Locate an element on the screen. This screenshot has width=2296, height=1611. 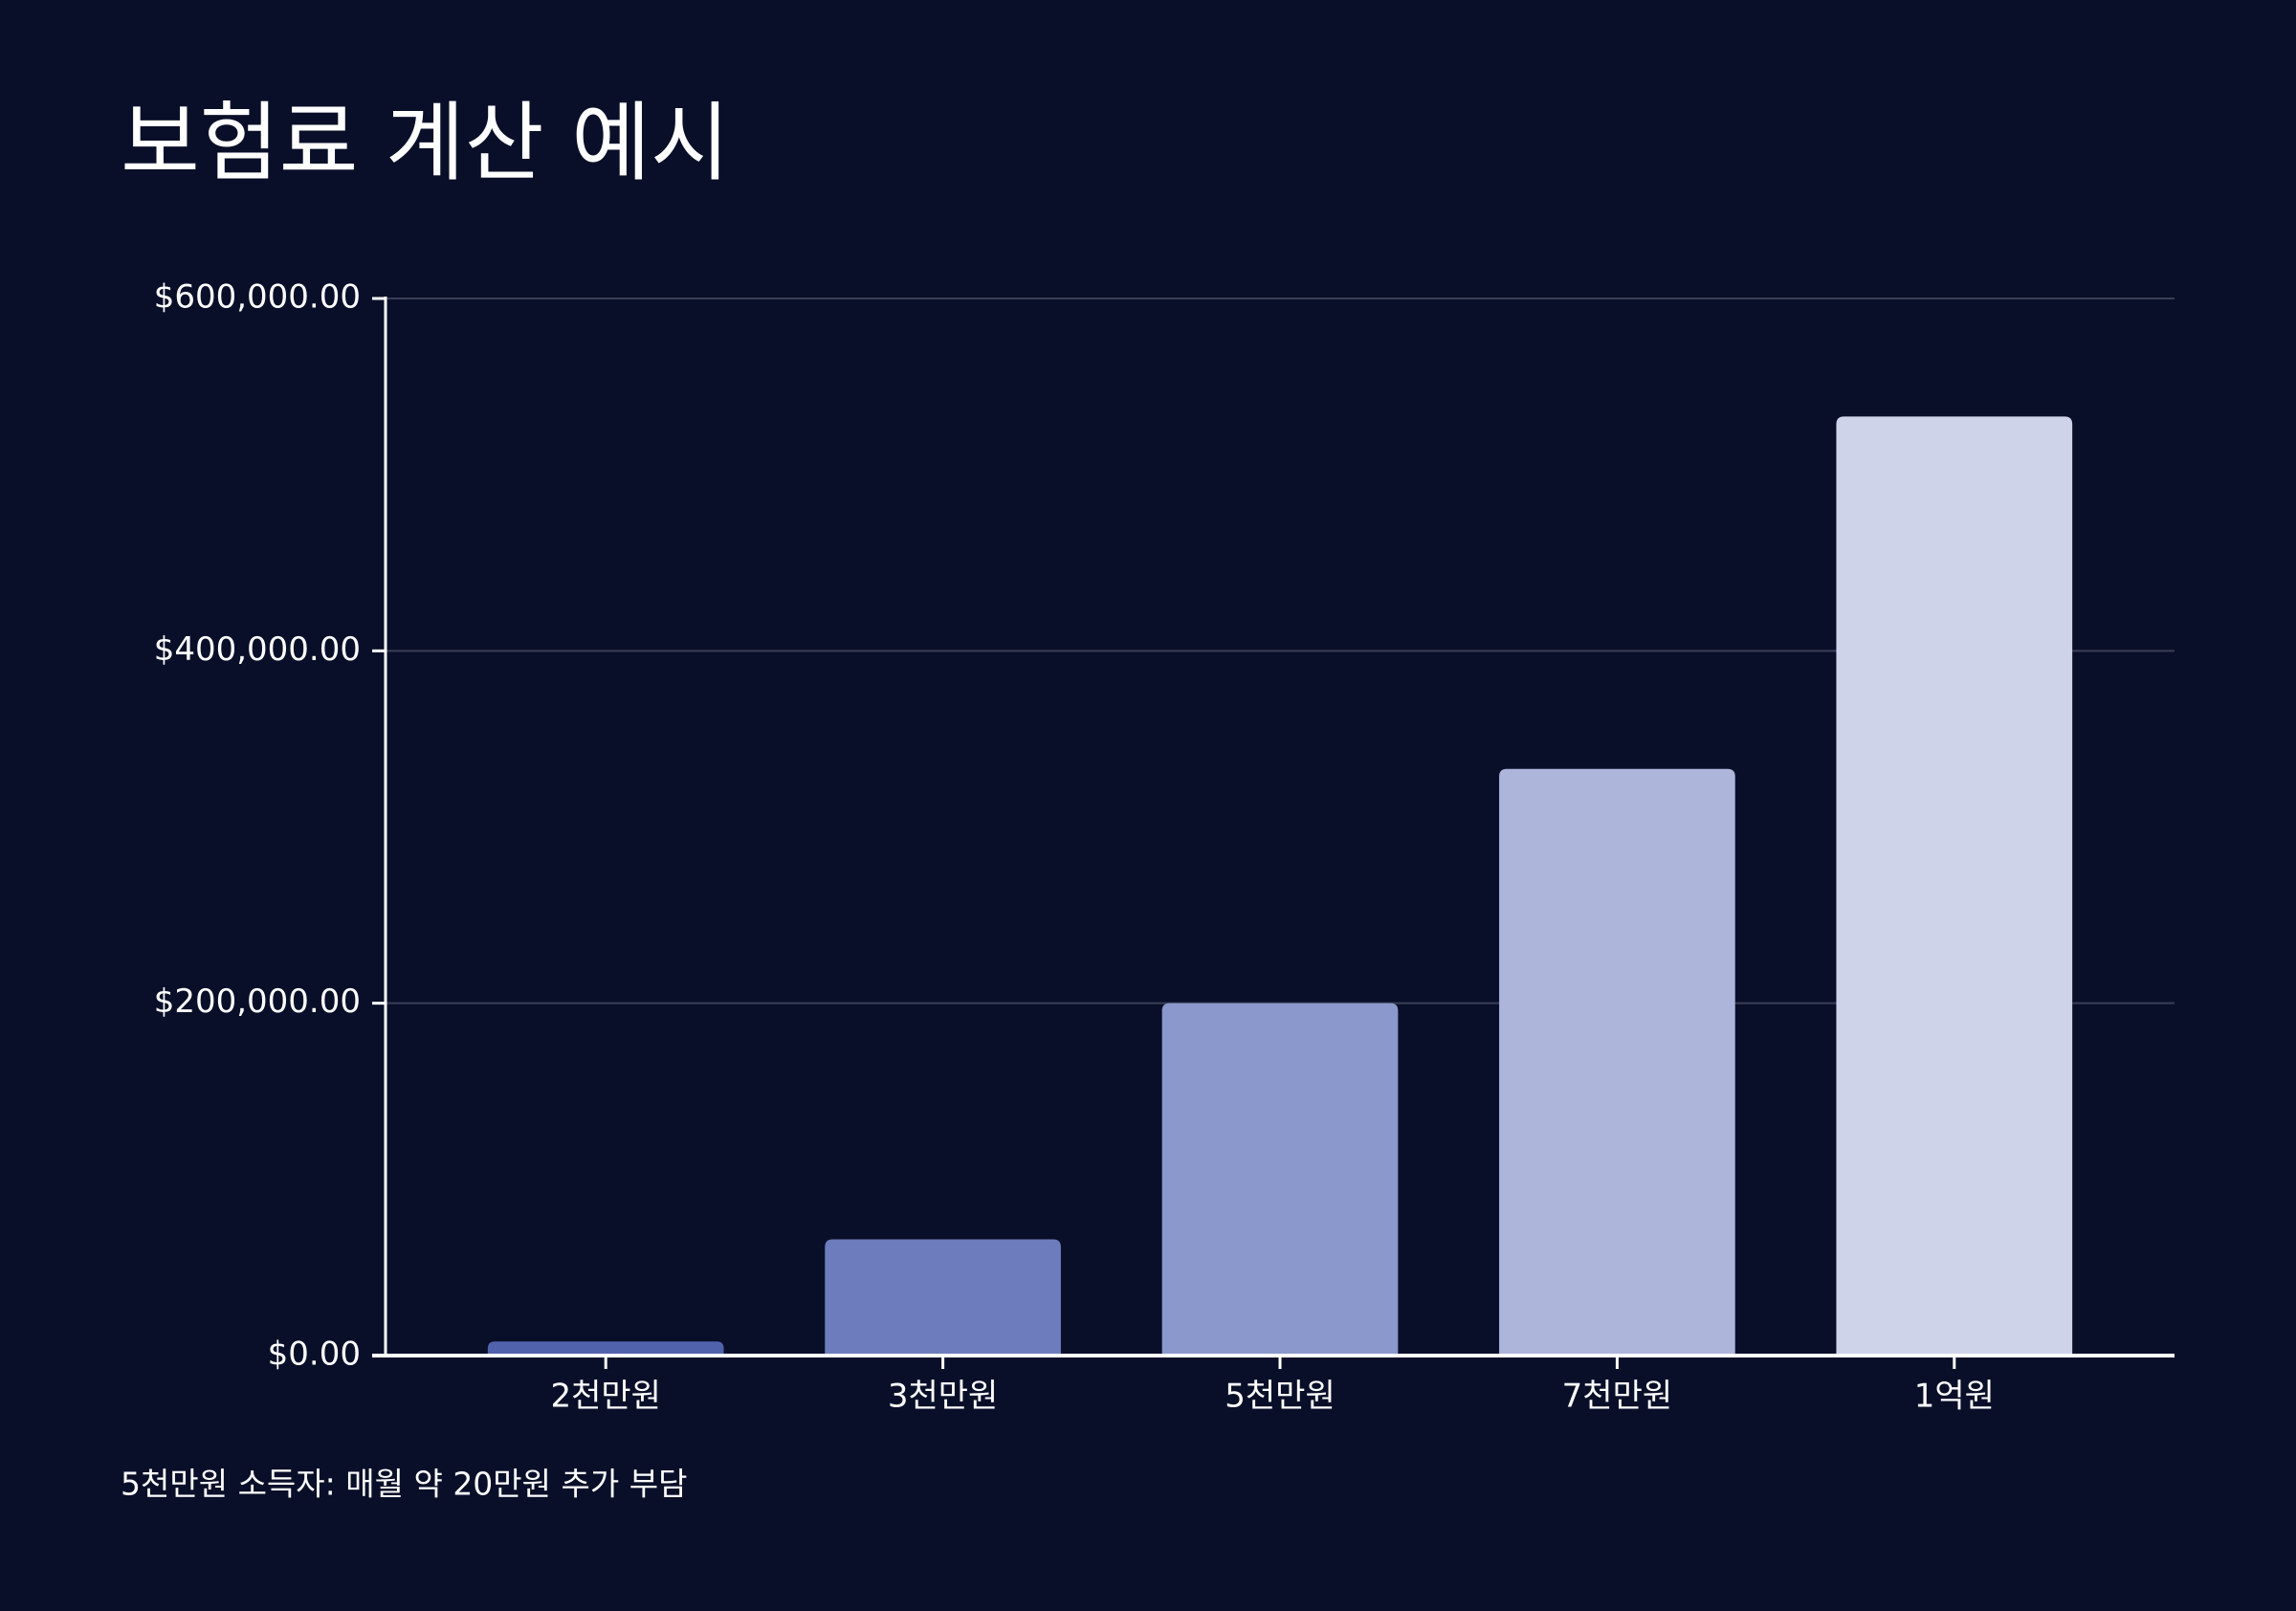
x-tick-label: 5천만원 is located at coordinates (1280, 1397).